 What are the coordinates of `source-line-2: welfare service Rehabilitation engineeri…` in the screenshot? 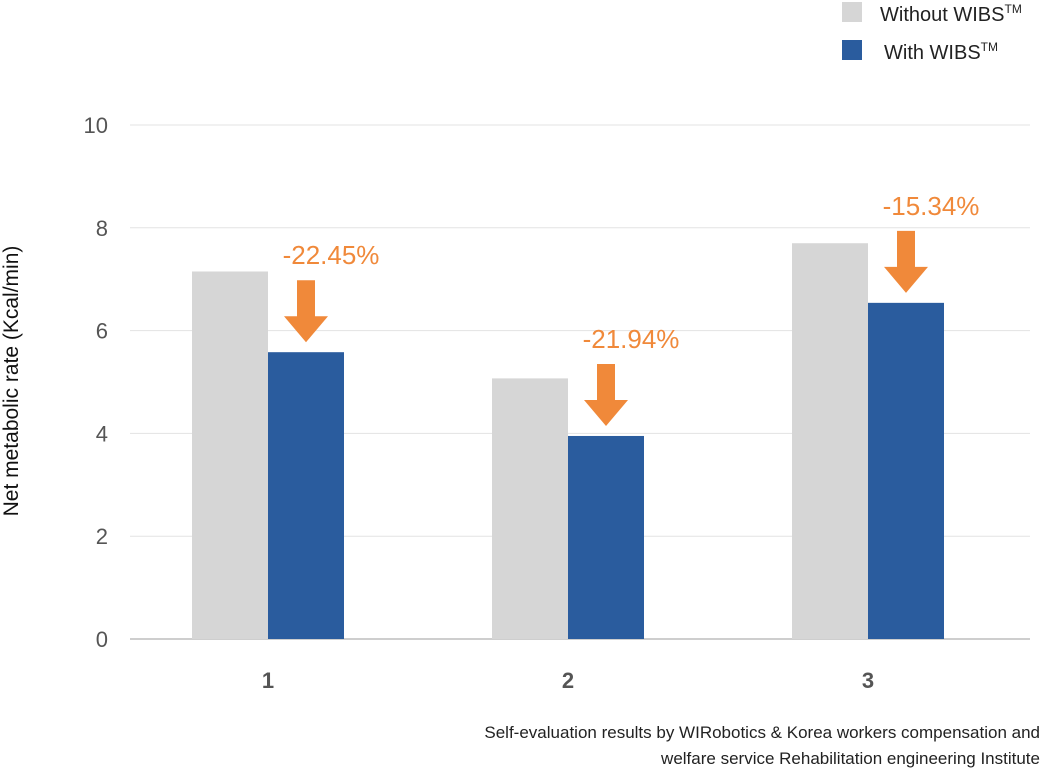 It's located at (850, 758).